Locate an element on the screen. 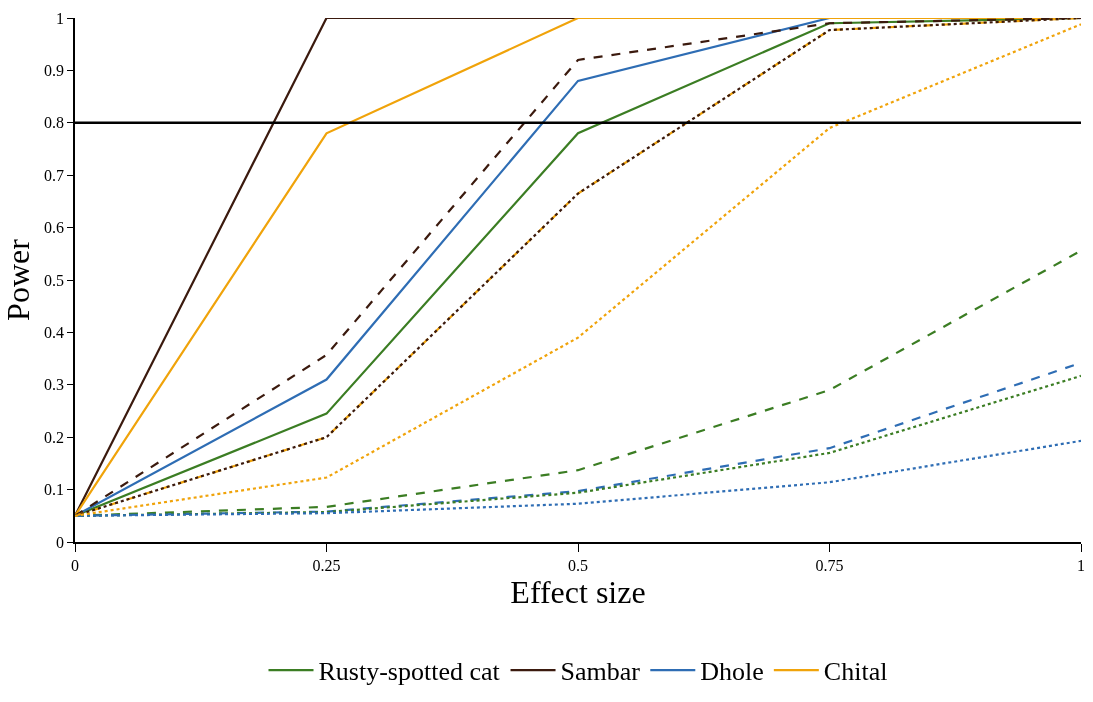  y-tick-label: 1 is located at coordinates (60, 18).